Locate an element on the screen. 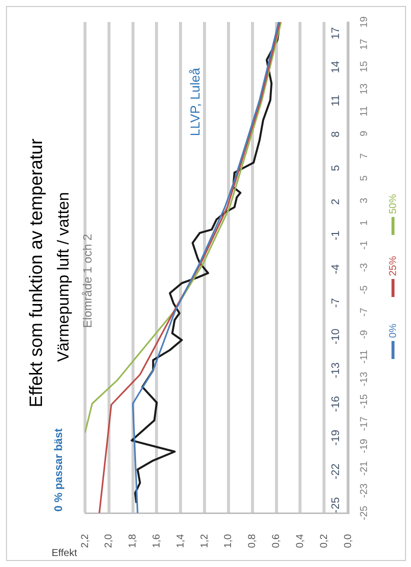  y-tick-label: -3 is located at coordinates (364, 267).